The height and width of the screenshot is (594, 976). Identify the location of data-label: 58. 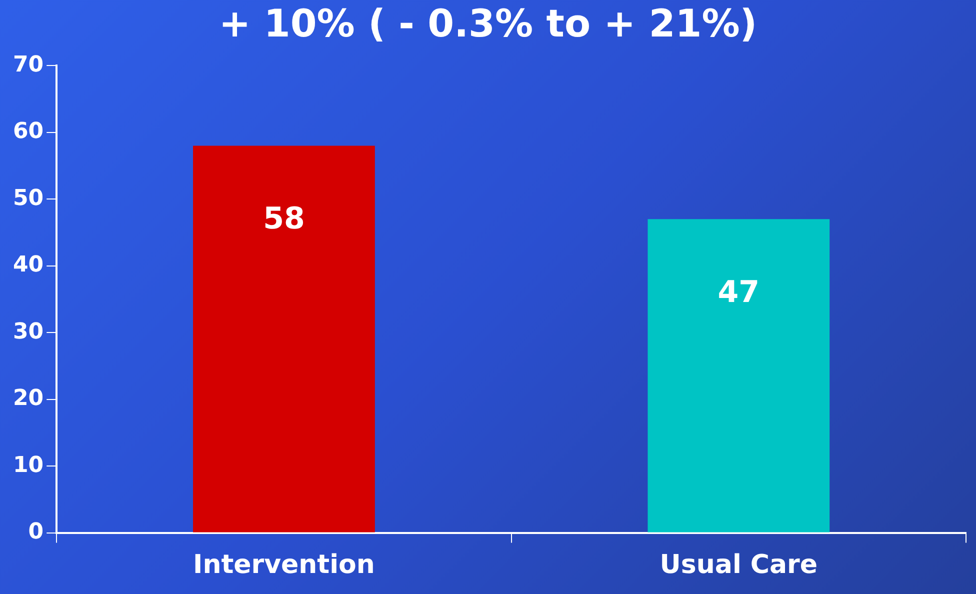
(284, 218).